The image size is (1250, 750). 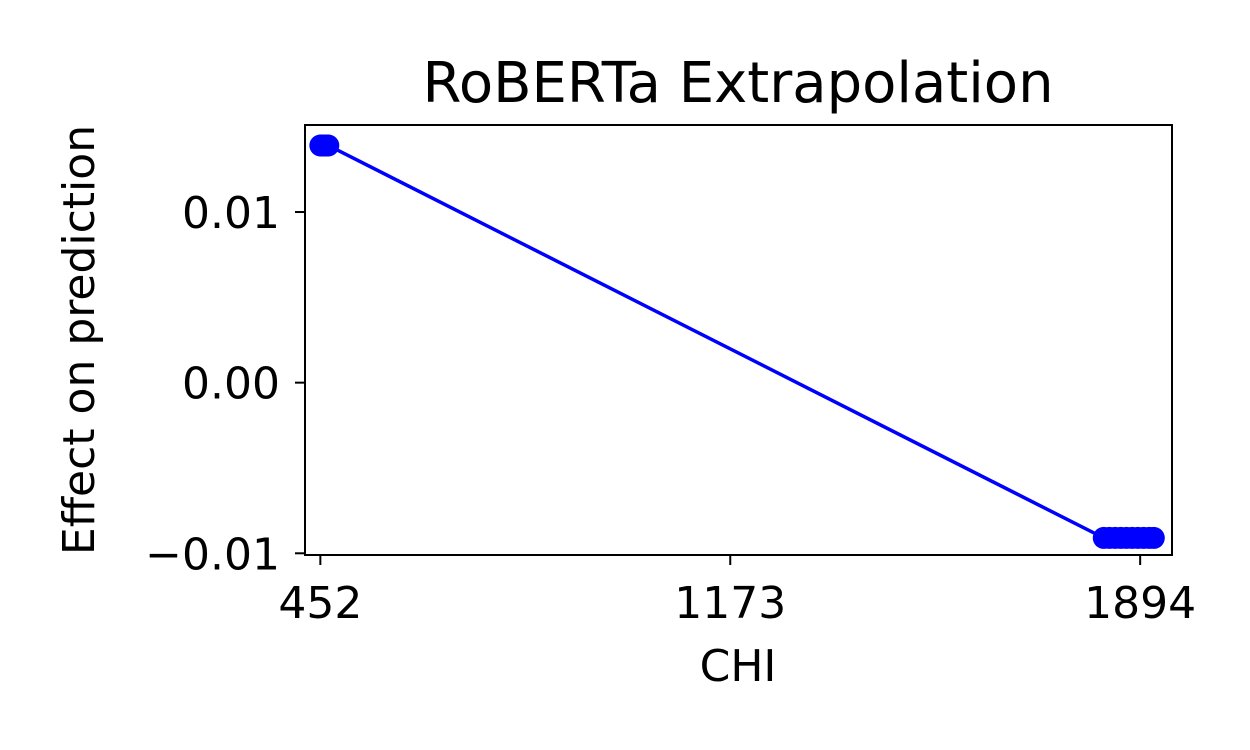 What do you see at coordinates (738, 666) in the screenshot?
I see `x-axis-label: CHI` at bounding box center [738, 666].